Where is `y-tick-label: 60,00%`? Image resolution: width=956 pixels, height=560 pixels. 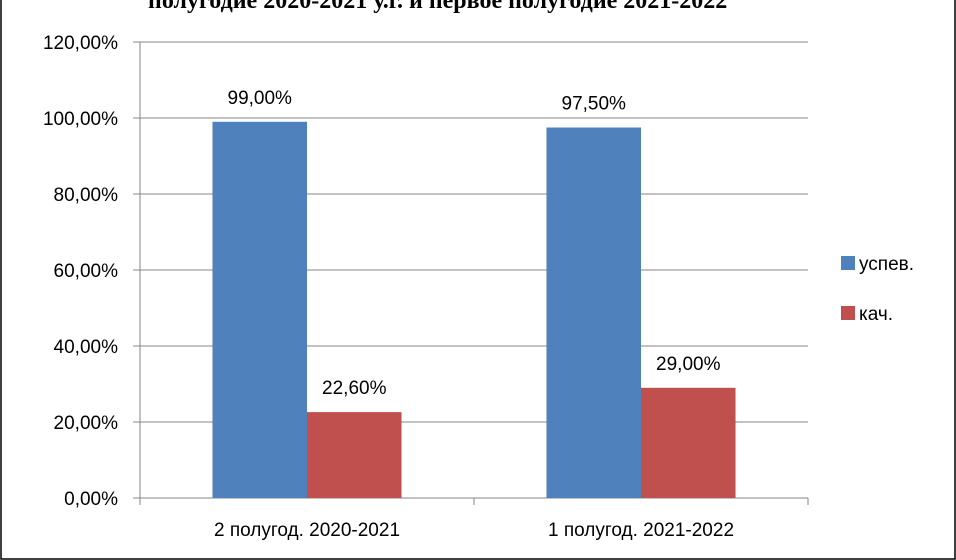 y-tick-label: 60,00% is located at coordinates (86, 271).